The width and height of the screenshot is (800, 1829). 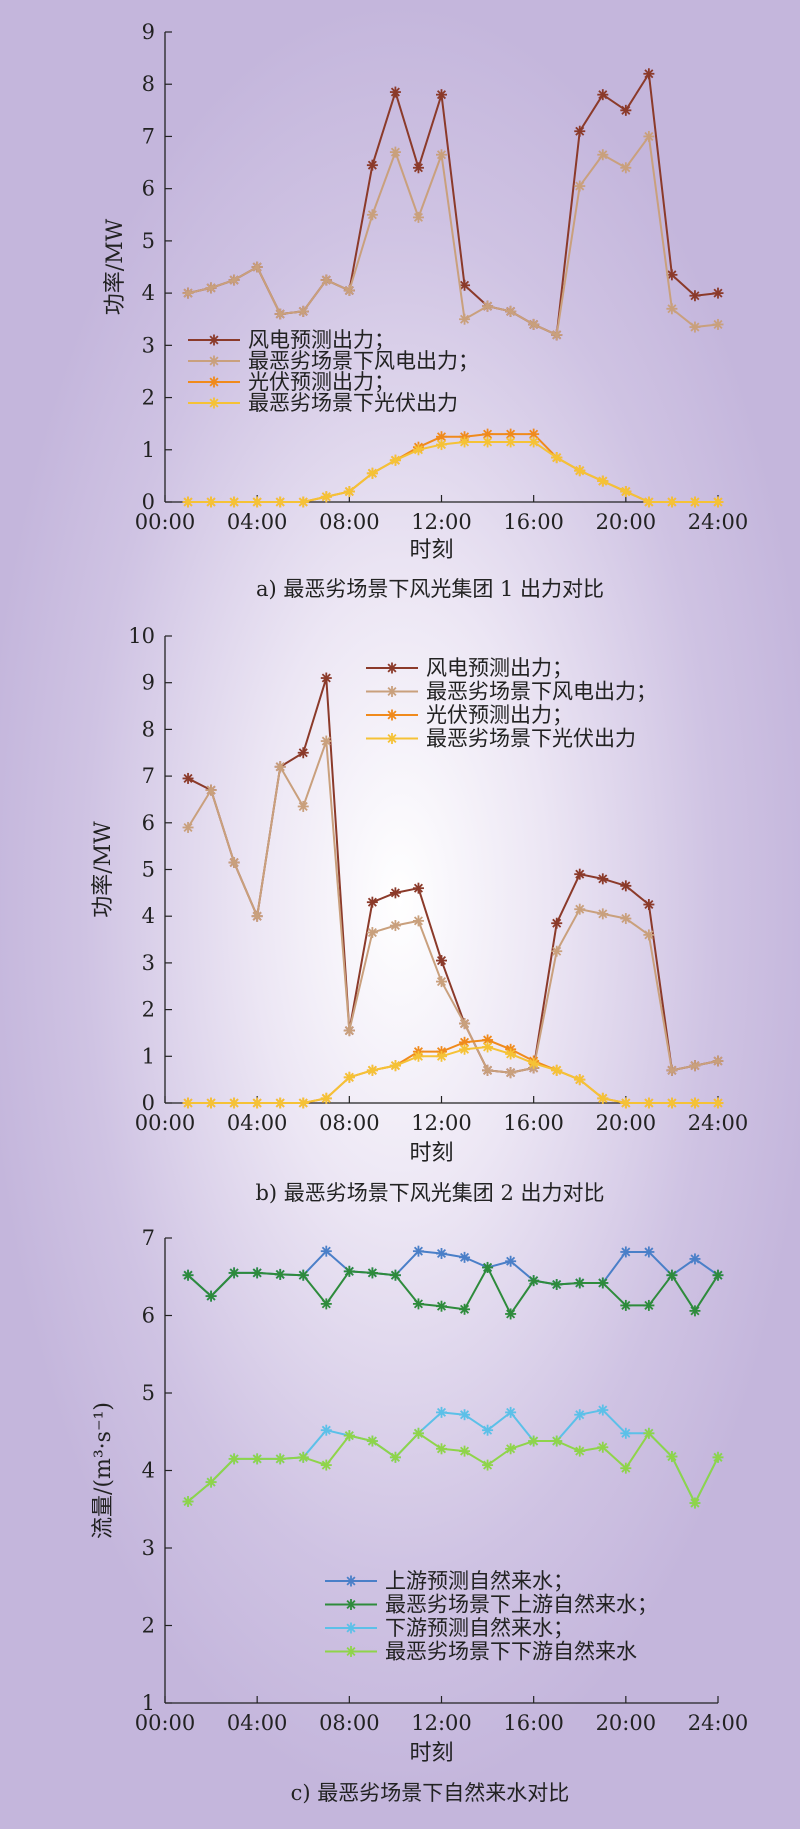 I want to click on legend-item: 最恶劣场景下光伏出力, so click(x=501, y=739).